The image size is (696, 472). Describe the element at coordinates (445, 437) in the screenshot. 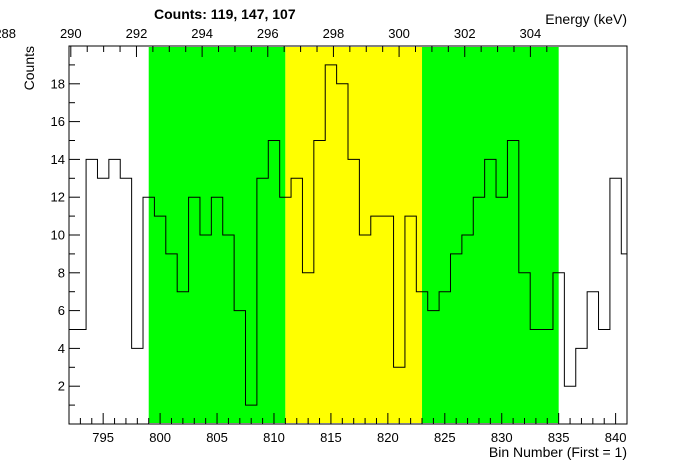

I see `x-tick-label-825: 825` at that location.